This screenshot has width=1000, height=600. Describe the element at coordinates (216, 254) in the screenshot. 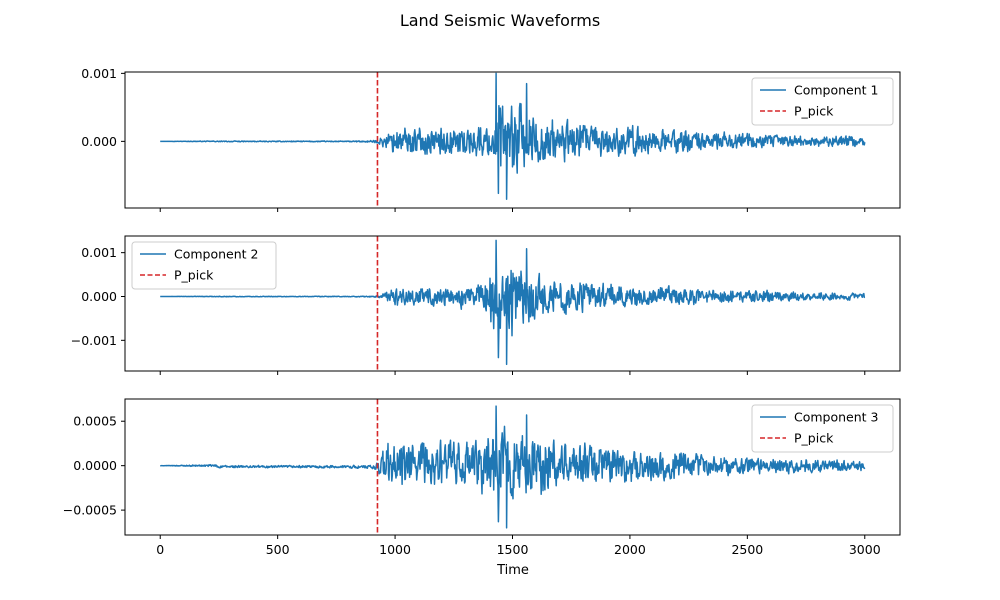

I see `legend-label-component: Component 2` at that location.